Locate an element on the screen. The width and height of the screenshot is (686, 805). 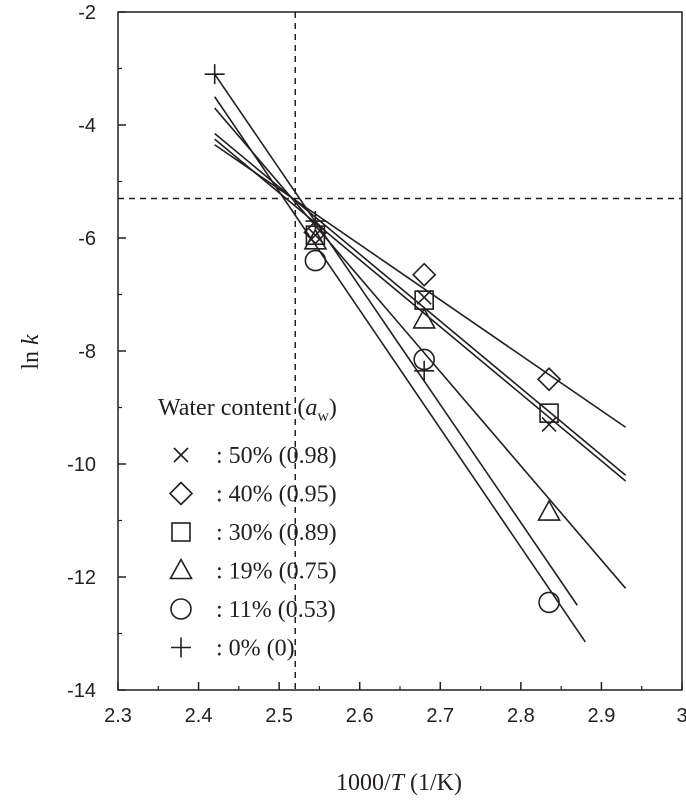
legend-title: Water content (aw) is located at coordinates (247, 410).